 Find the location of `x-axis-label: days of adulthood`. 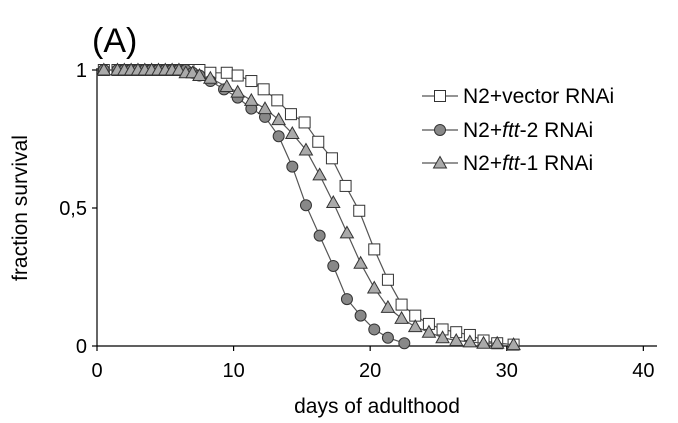

x-axis-label: days of adulthood is located at coordinates (377, 406).